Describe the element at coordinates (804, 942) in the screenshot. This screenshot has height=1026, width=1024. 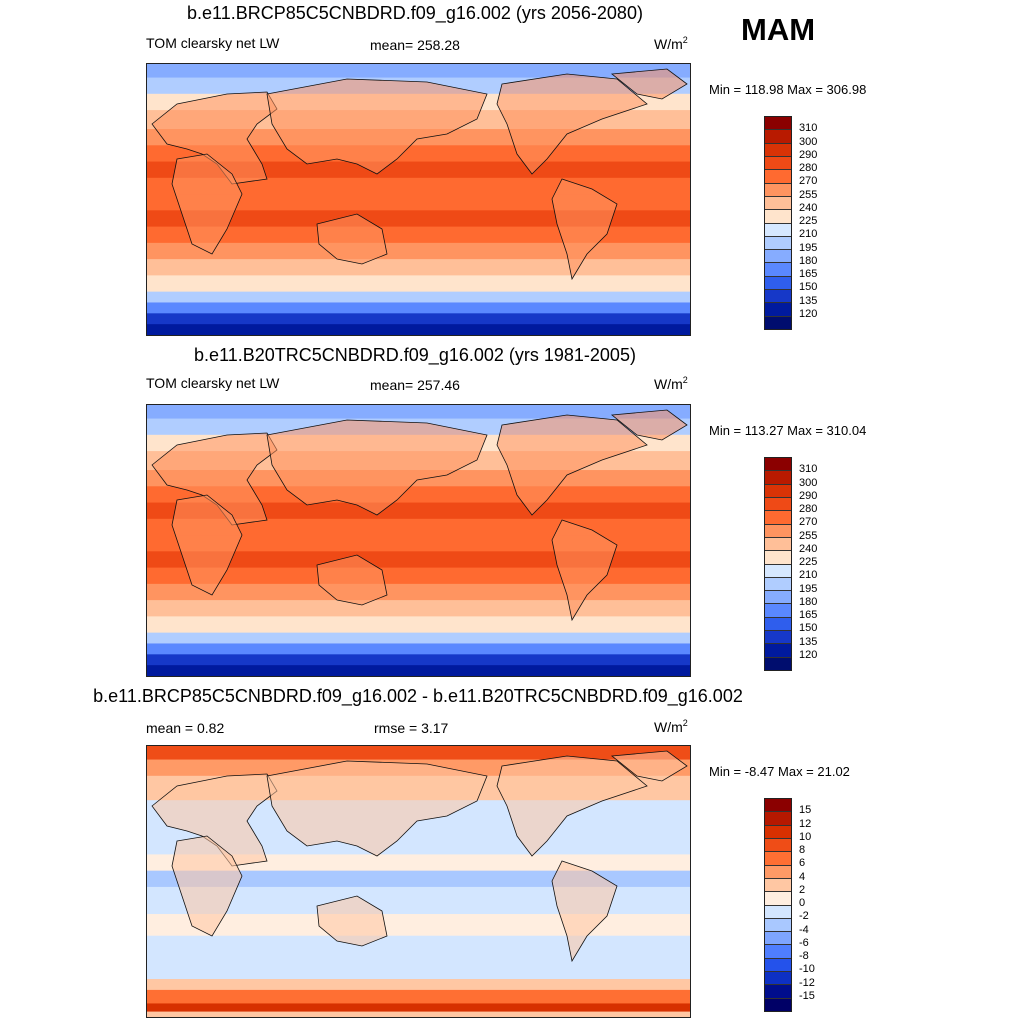
I see `colorbar-tick-label: -6` at that location.